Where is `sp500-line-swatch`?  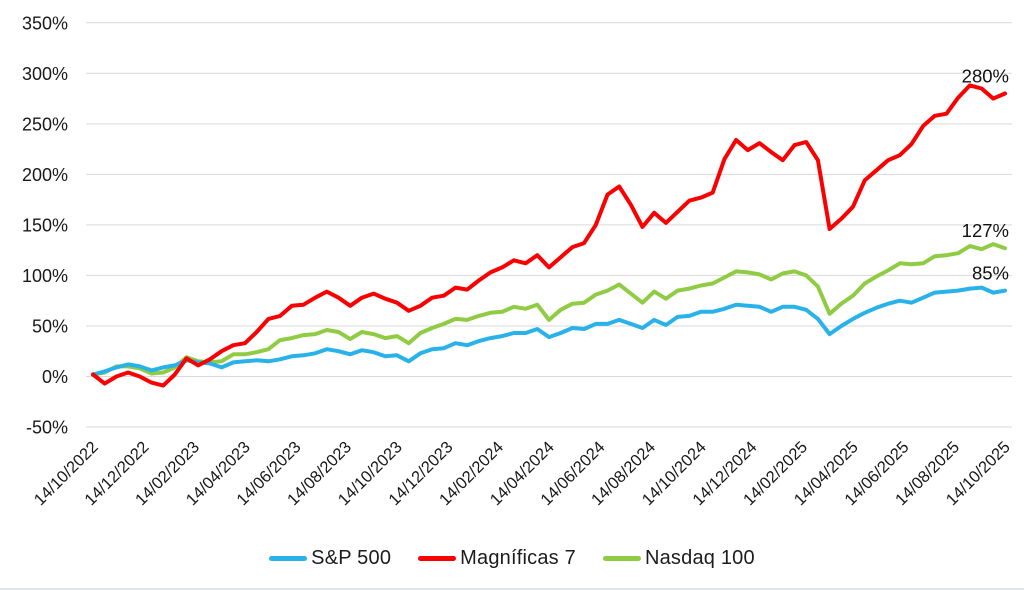 sp500-line-swatch is located at coordinates (288, 558).